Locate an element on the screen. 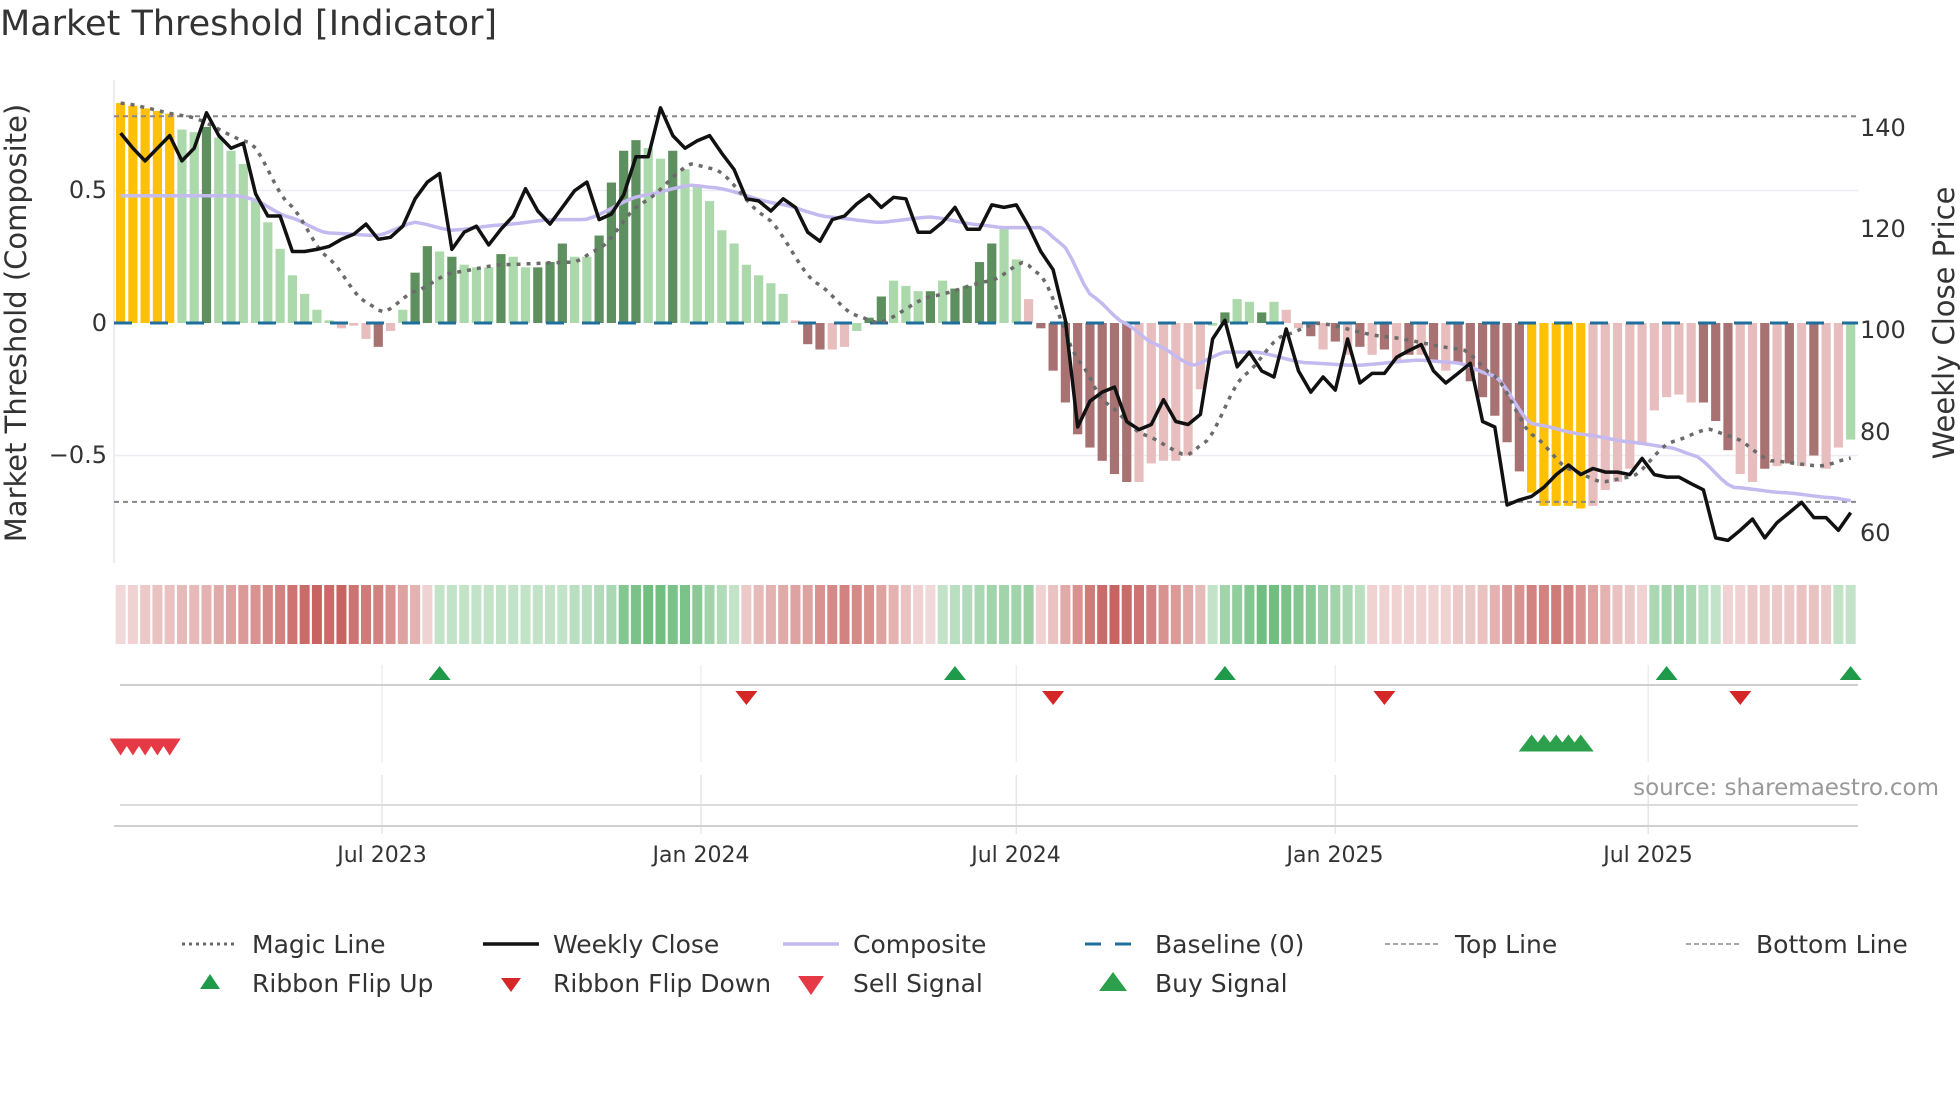 The height and width of the screenshot is (1102, 1960). y-axis-title: Market Threshold (Composite) is located at coordinates (16, 323).